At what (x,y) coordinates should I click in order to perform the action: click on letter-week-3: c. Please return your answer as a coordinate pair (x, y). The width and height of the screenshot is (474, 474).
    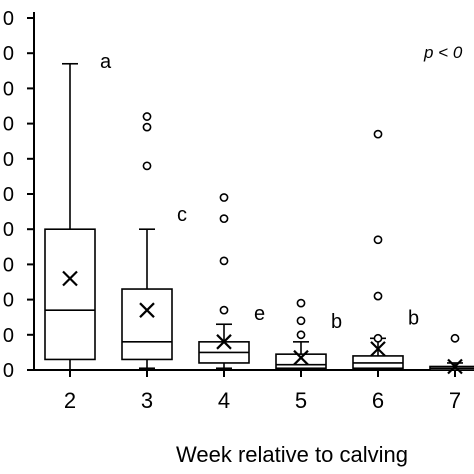
    Looking at the image, I should click on (182, 215).